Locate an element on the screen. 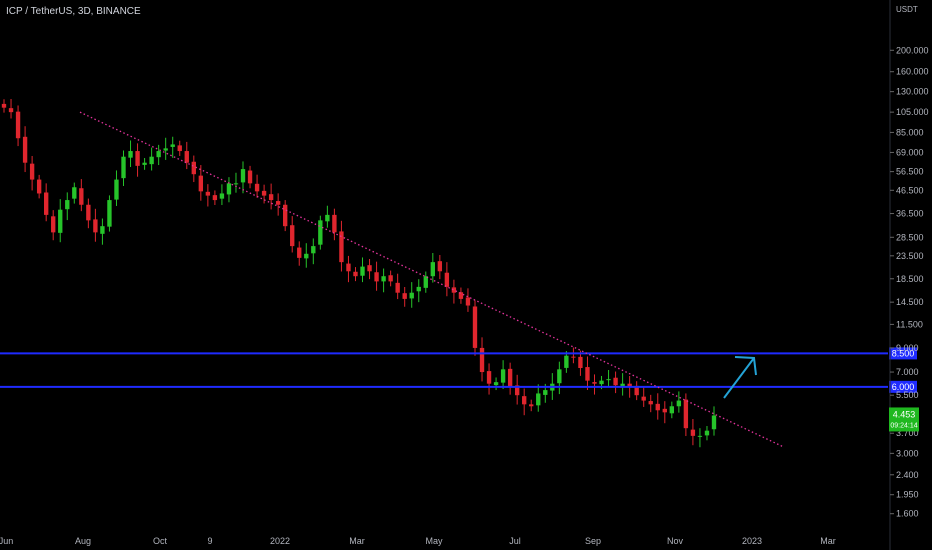  time-tick-label: Jul is located at coordinates (515, 541).